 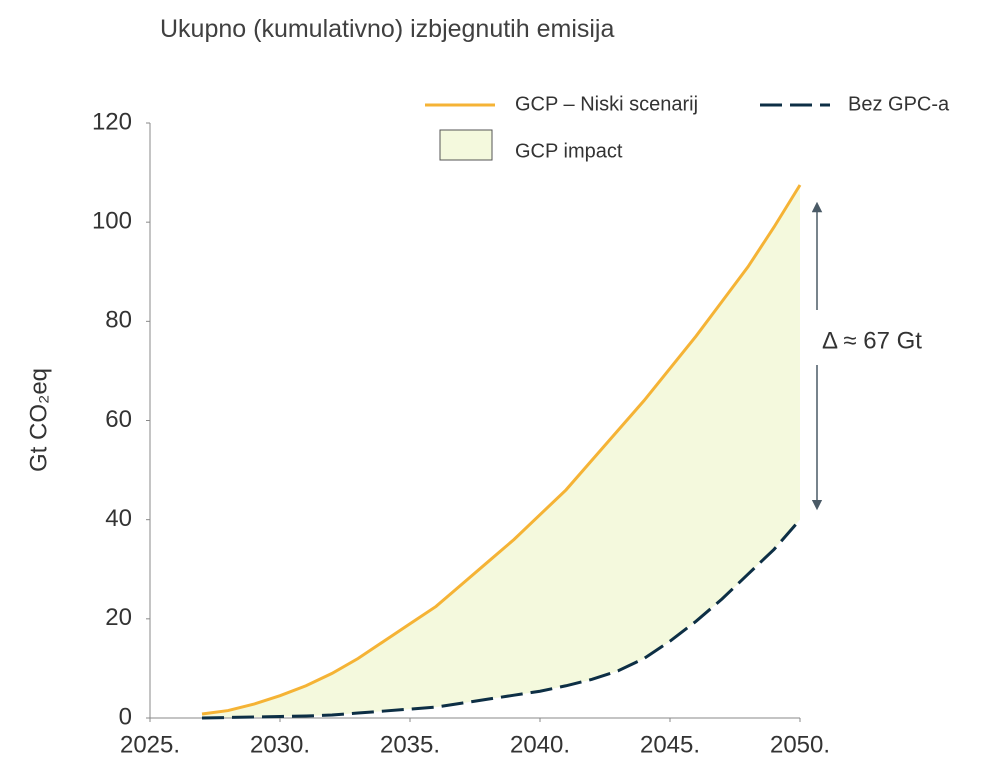 What do you see at coordinates (280, 744) in the screenshot?
I see `x-tick-label: 2030.` at bounding box center [280, 744].